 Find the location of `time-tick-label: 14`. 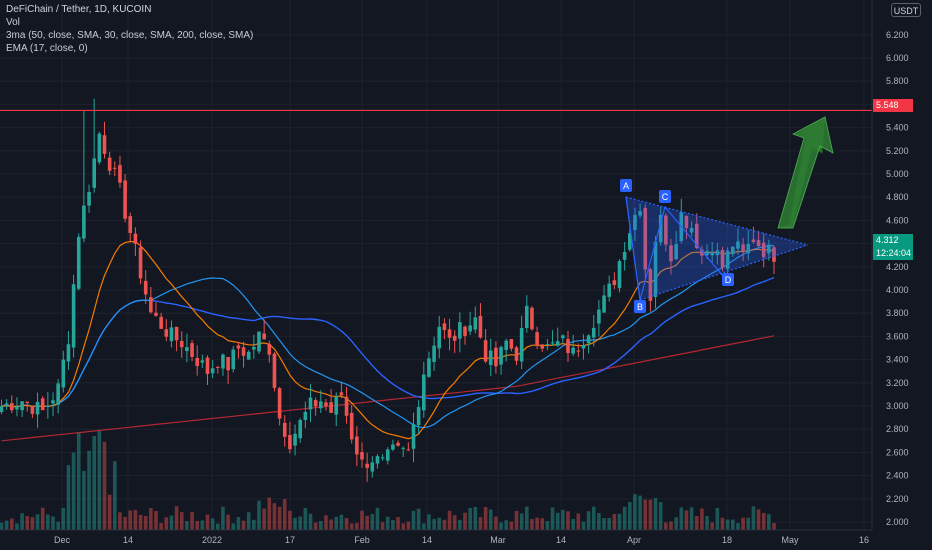

time-tick-label: 14 is located at coordinates (128, 540).